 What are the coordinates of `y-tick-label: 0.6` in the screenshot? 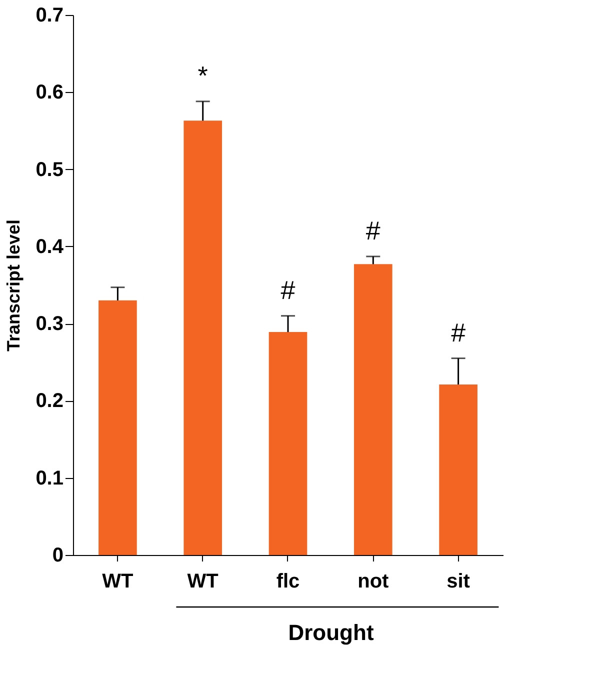 It's located at (50, 93).